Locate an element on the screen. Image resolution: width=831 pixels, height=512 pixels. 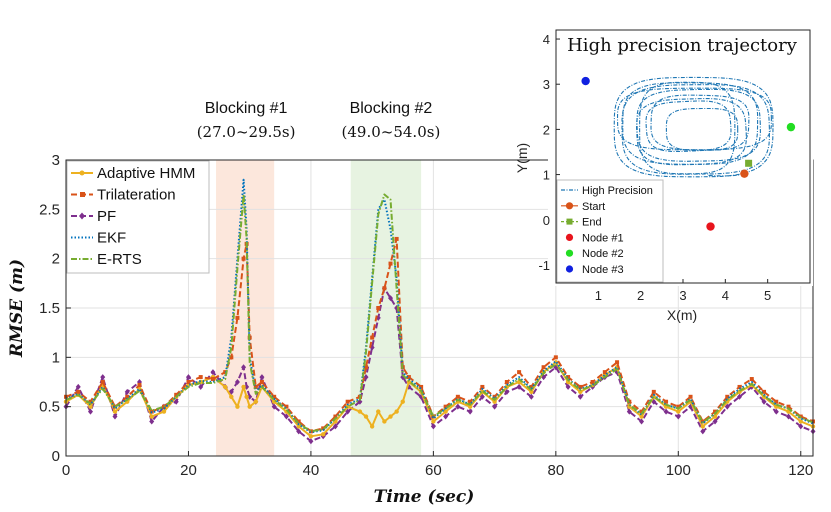
y-tick-label-1: 0.5 is located at coordinates (49, 407).